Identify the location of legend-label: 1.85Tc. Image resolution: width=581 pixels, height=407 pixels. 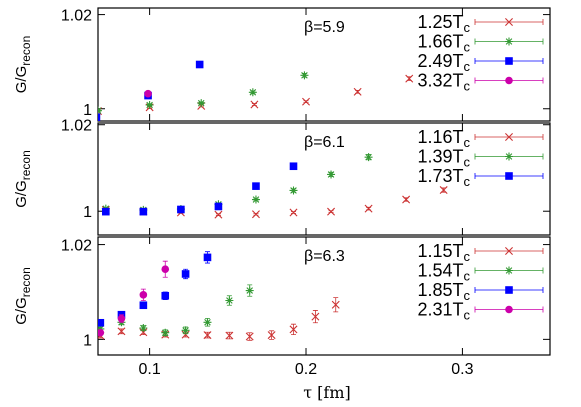
(443, 291).